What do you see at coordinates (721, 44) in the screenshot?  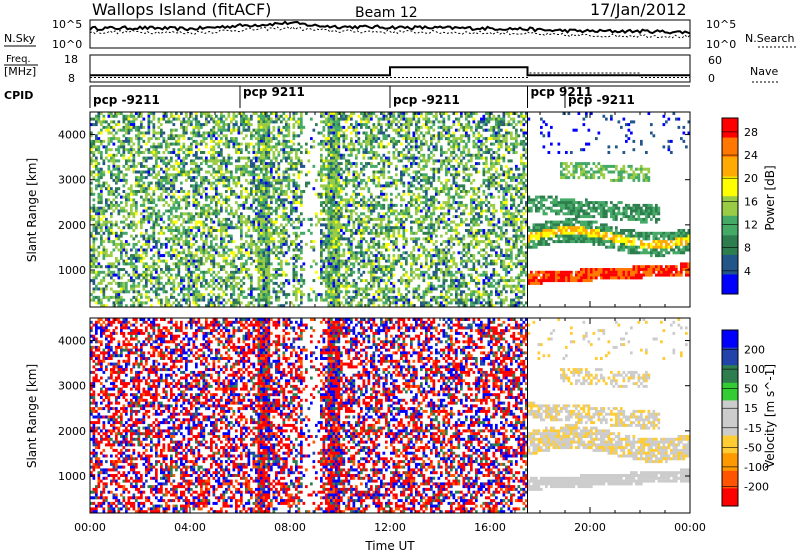 I see `noise-right-tick-bottom: 10^0` at bounding box center [721, 44].